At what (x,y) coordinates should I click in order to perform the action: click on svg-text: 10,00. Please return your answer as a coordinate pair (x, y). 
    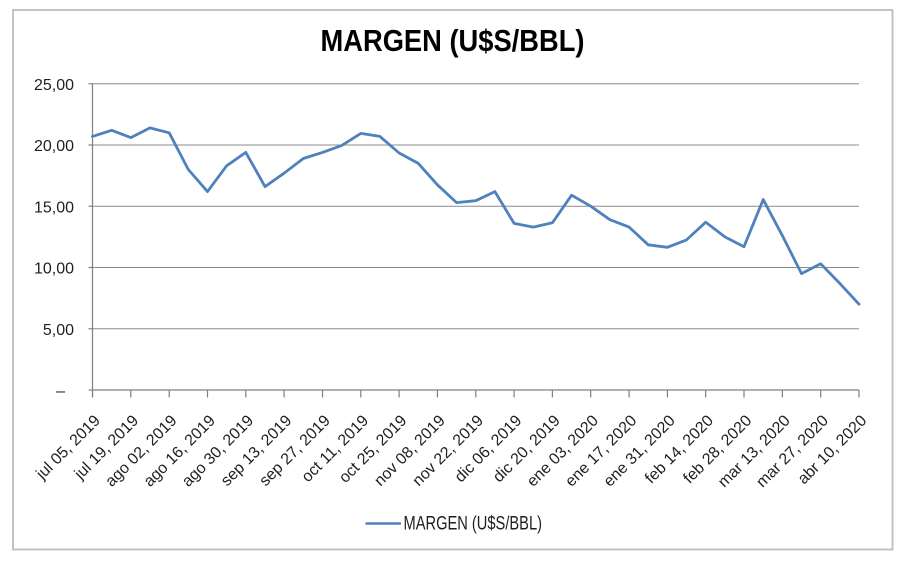
    Looking at the image, I should click on (54, 269).